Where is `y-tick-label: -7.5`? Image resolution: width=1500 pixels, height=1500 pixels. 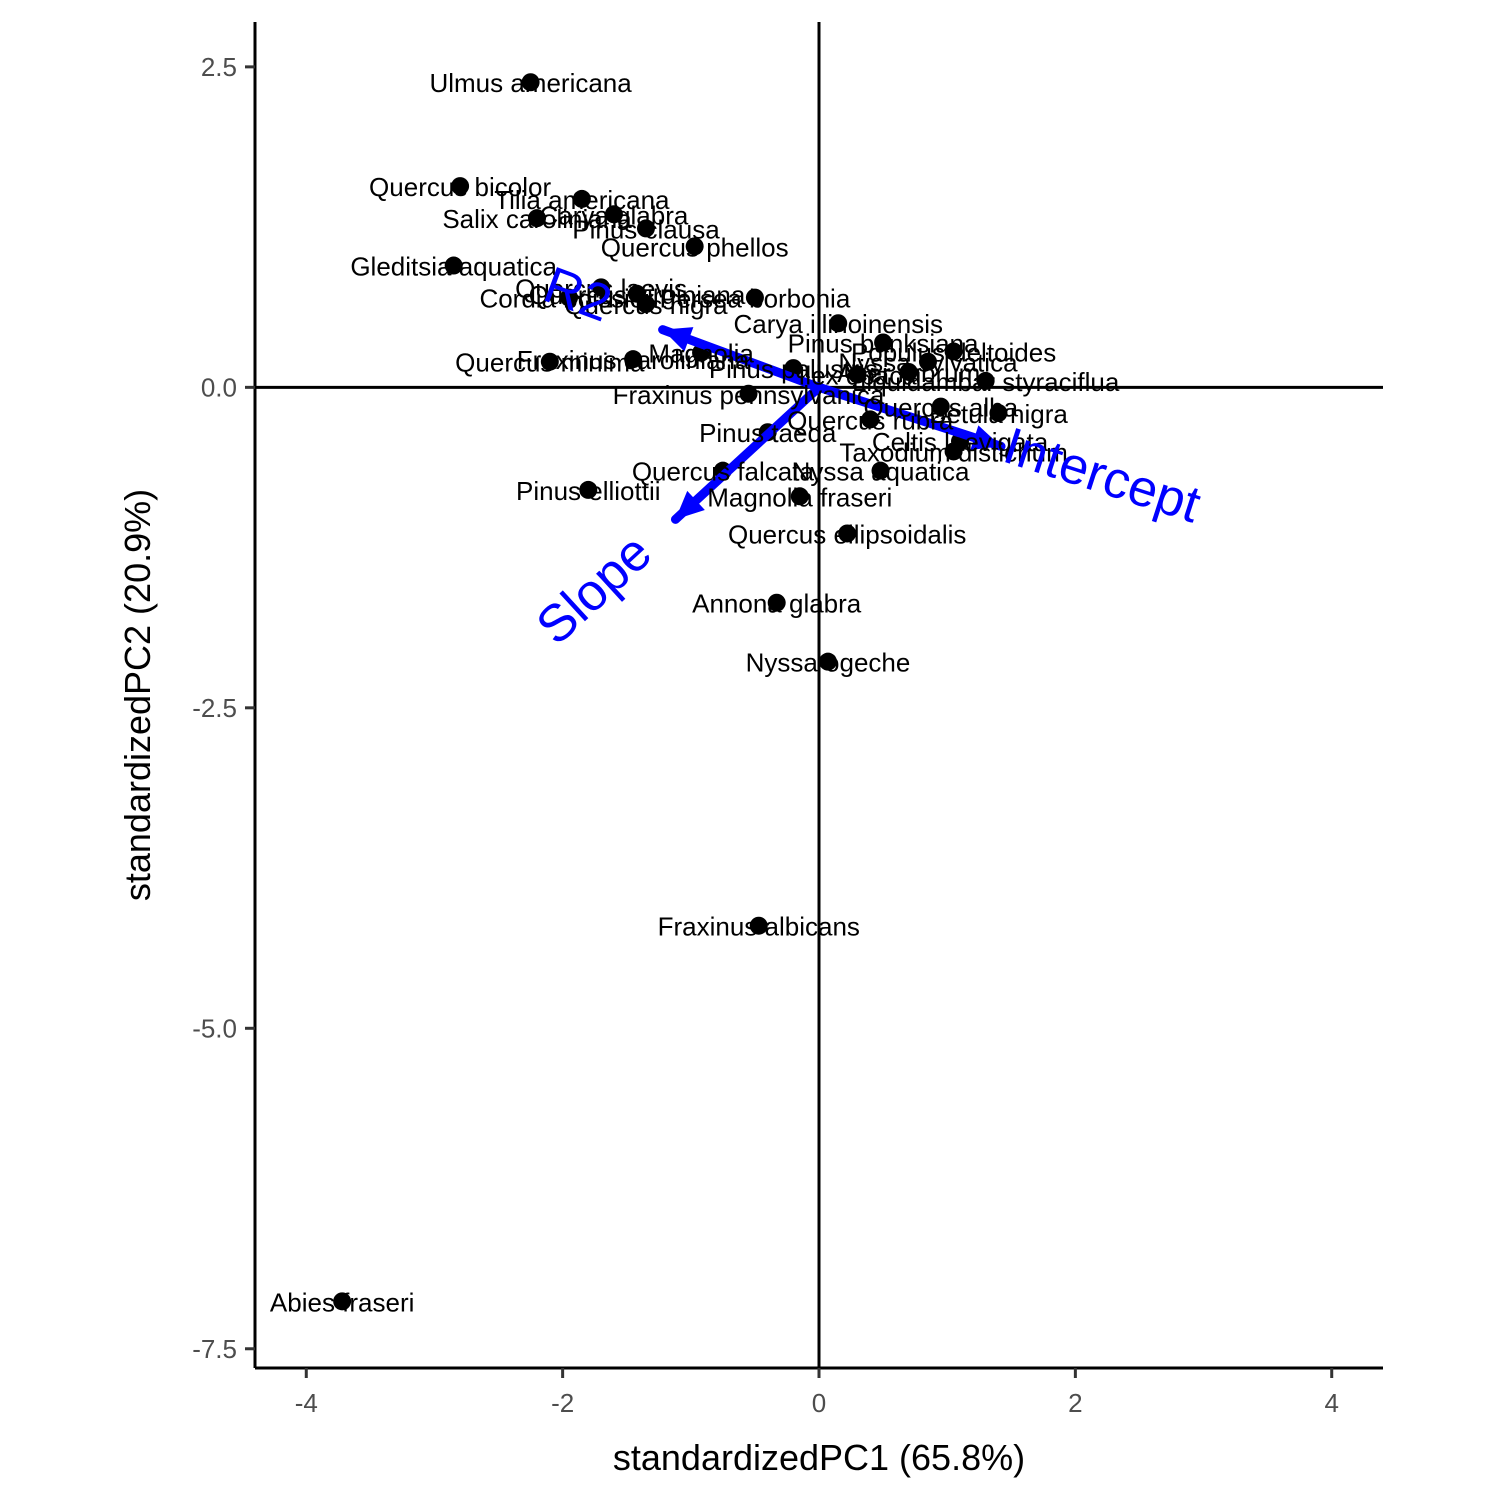
y-tick-label: -7.5 is located at coordinates (214, 1349).